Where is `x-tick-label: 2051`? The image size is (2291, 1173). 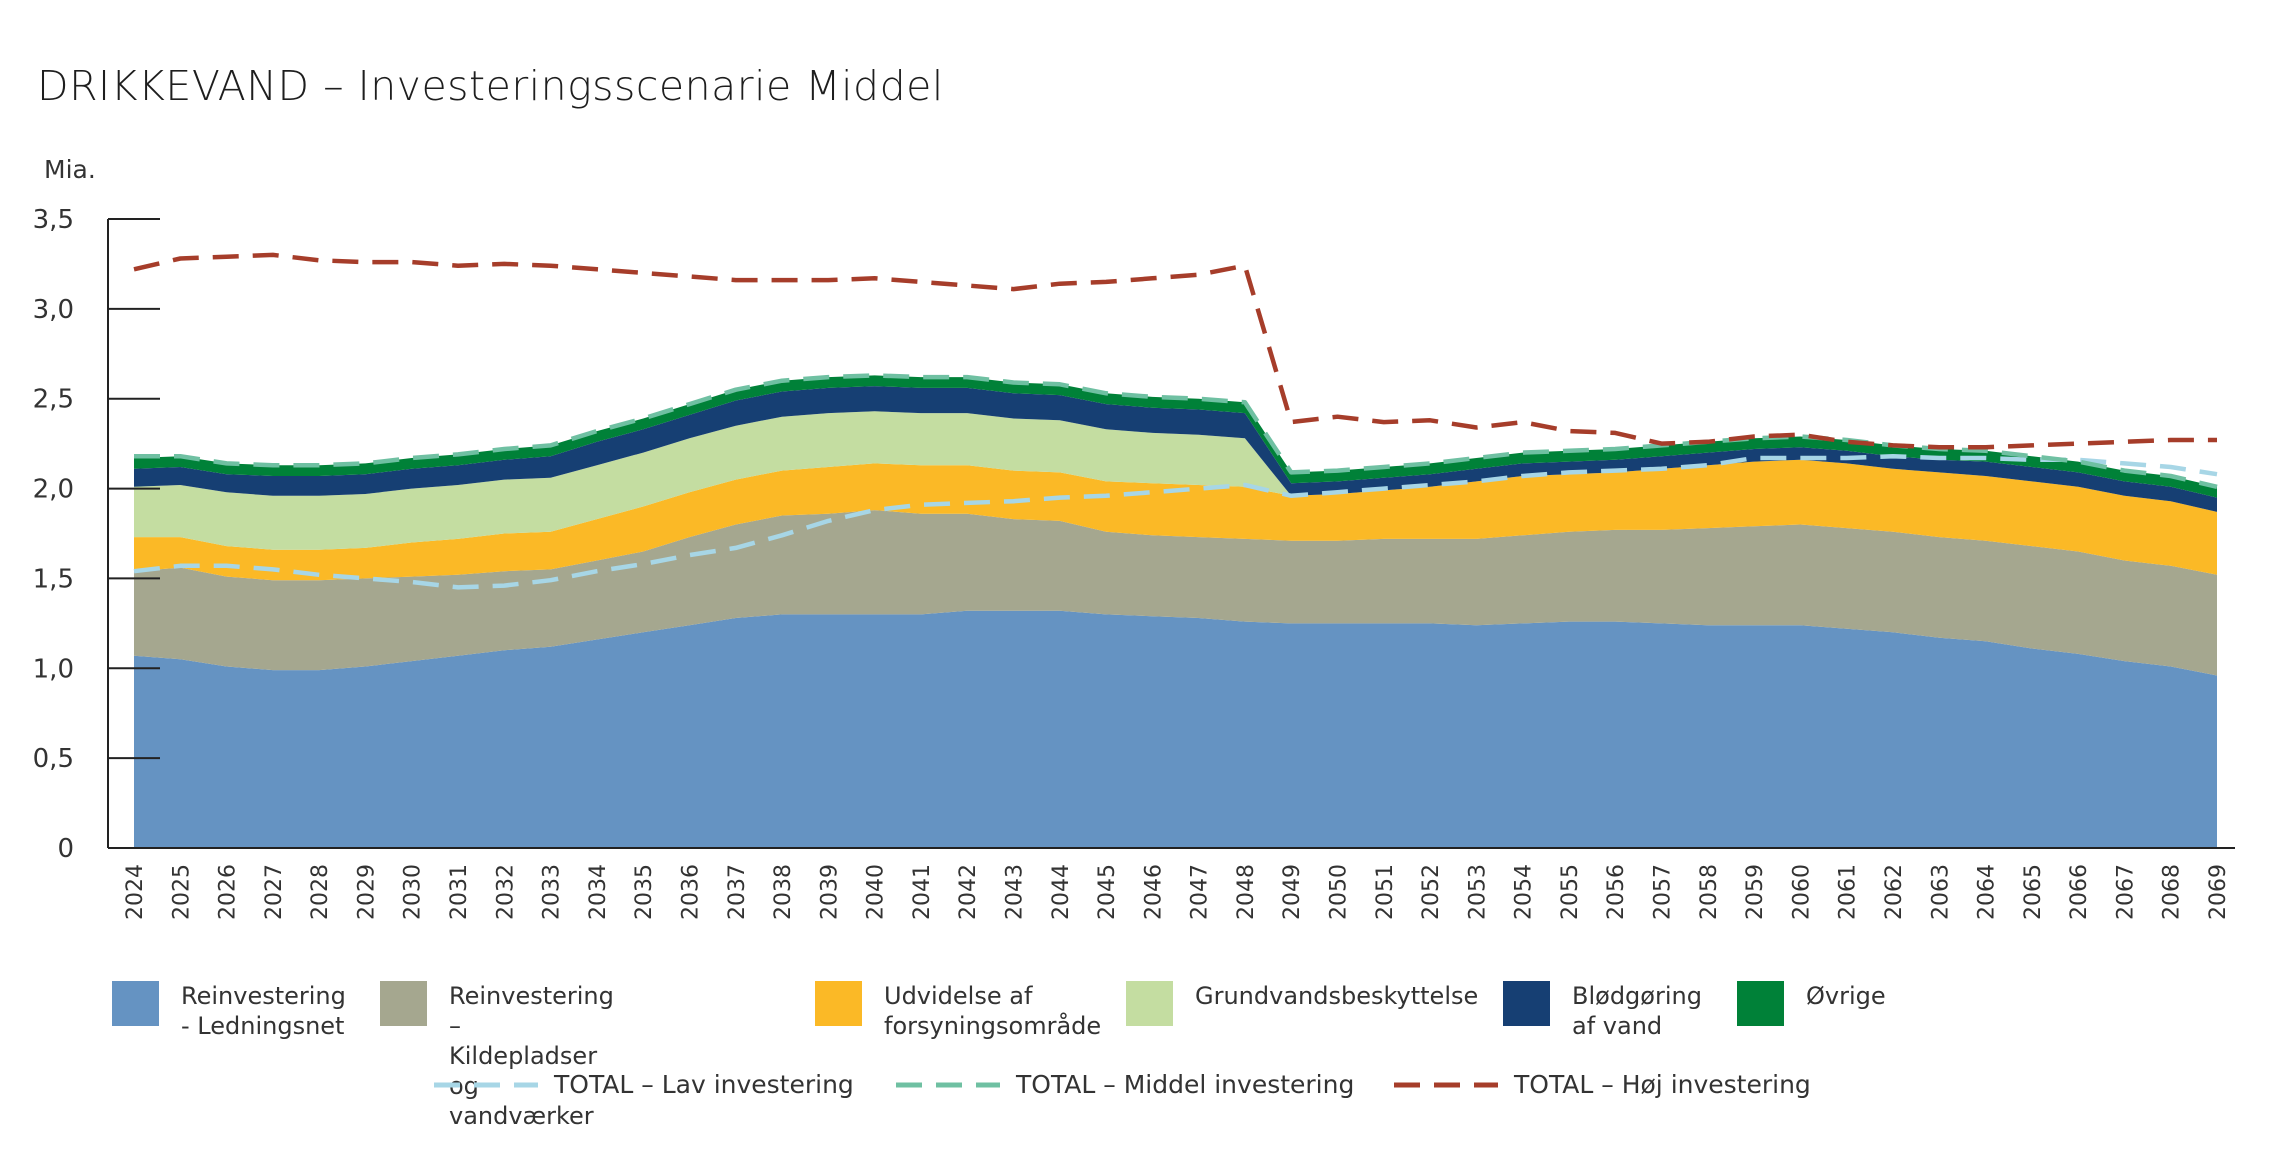 x-tick-label: 2051 is located at coordinates (1385, 892).